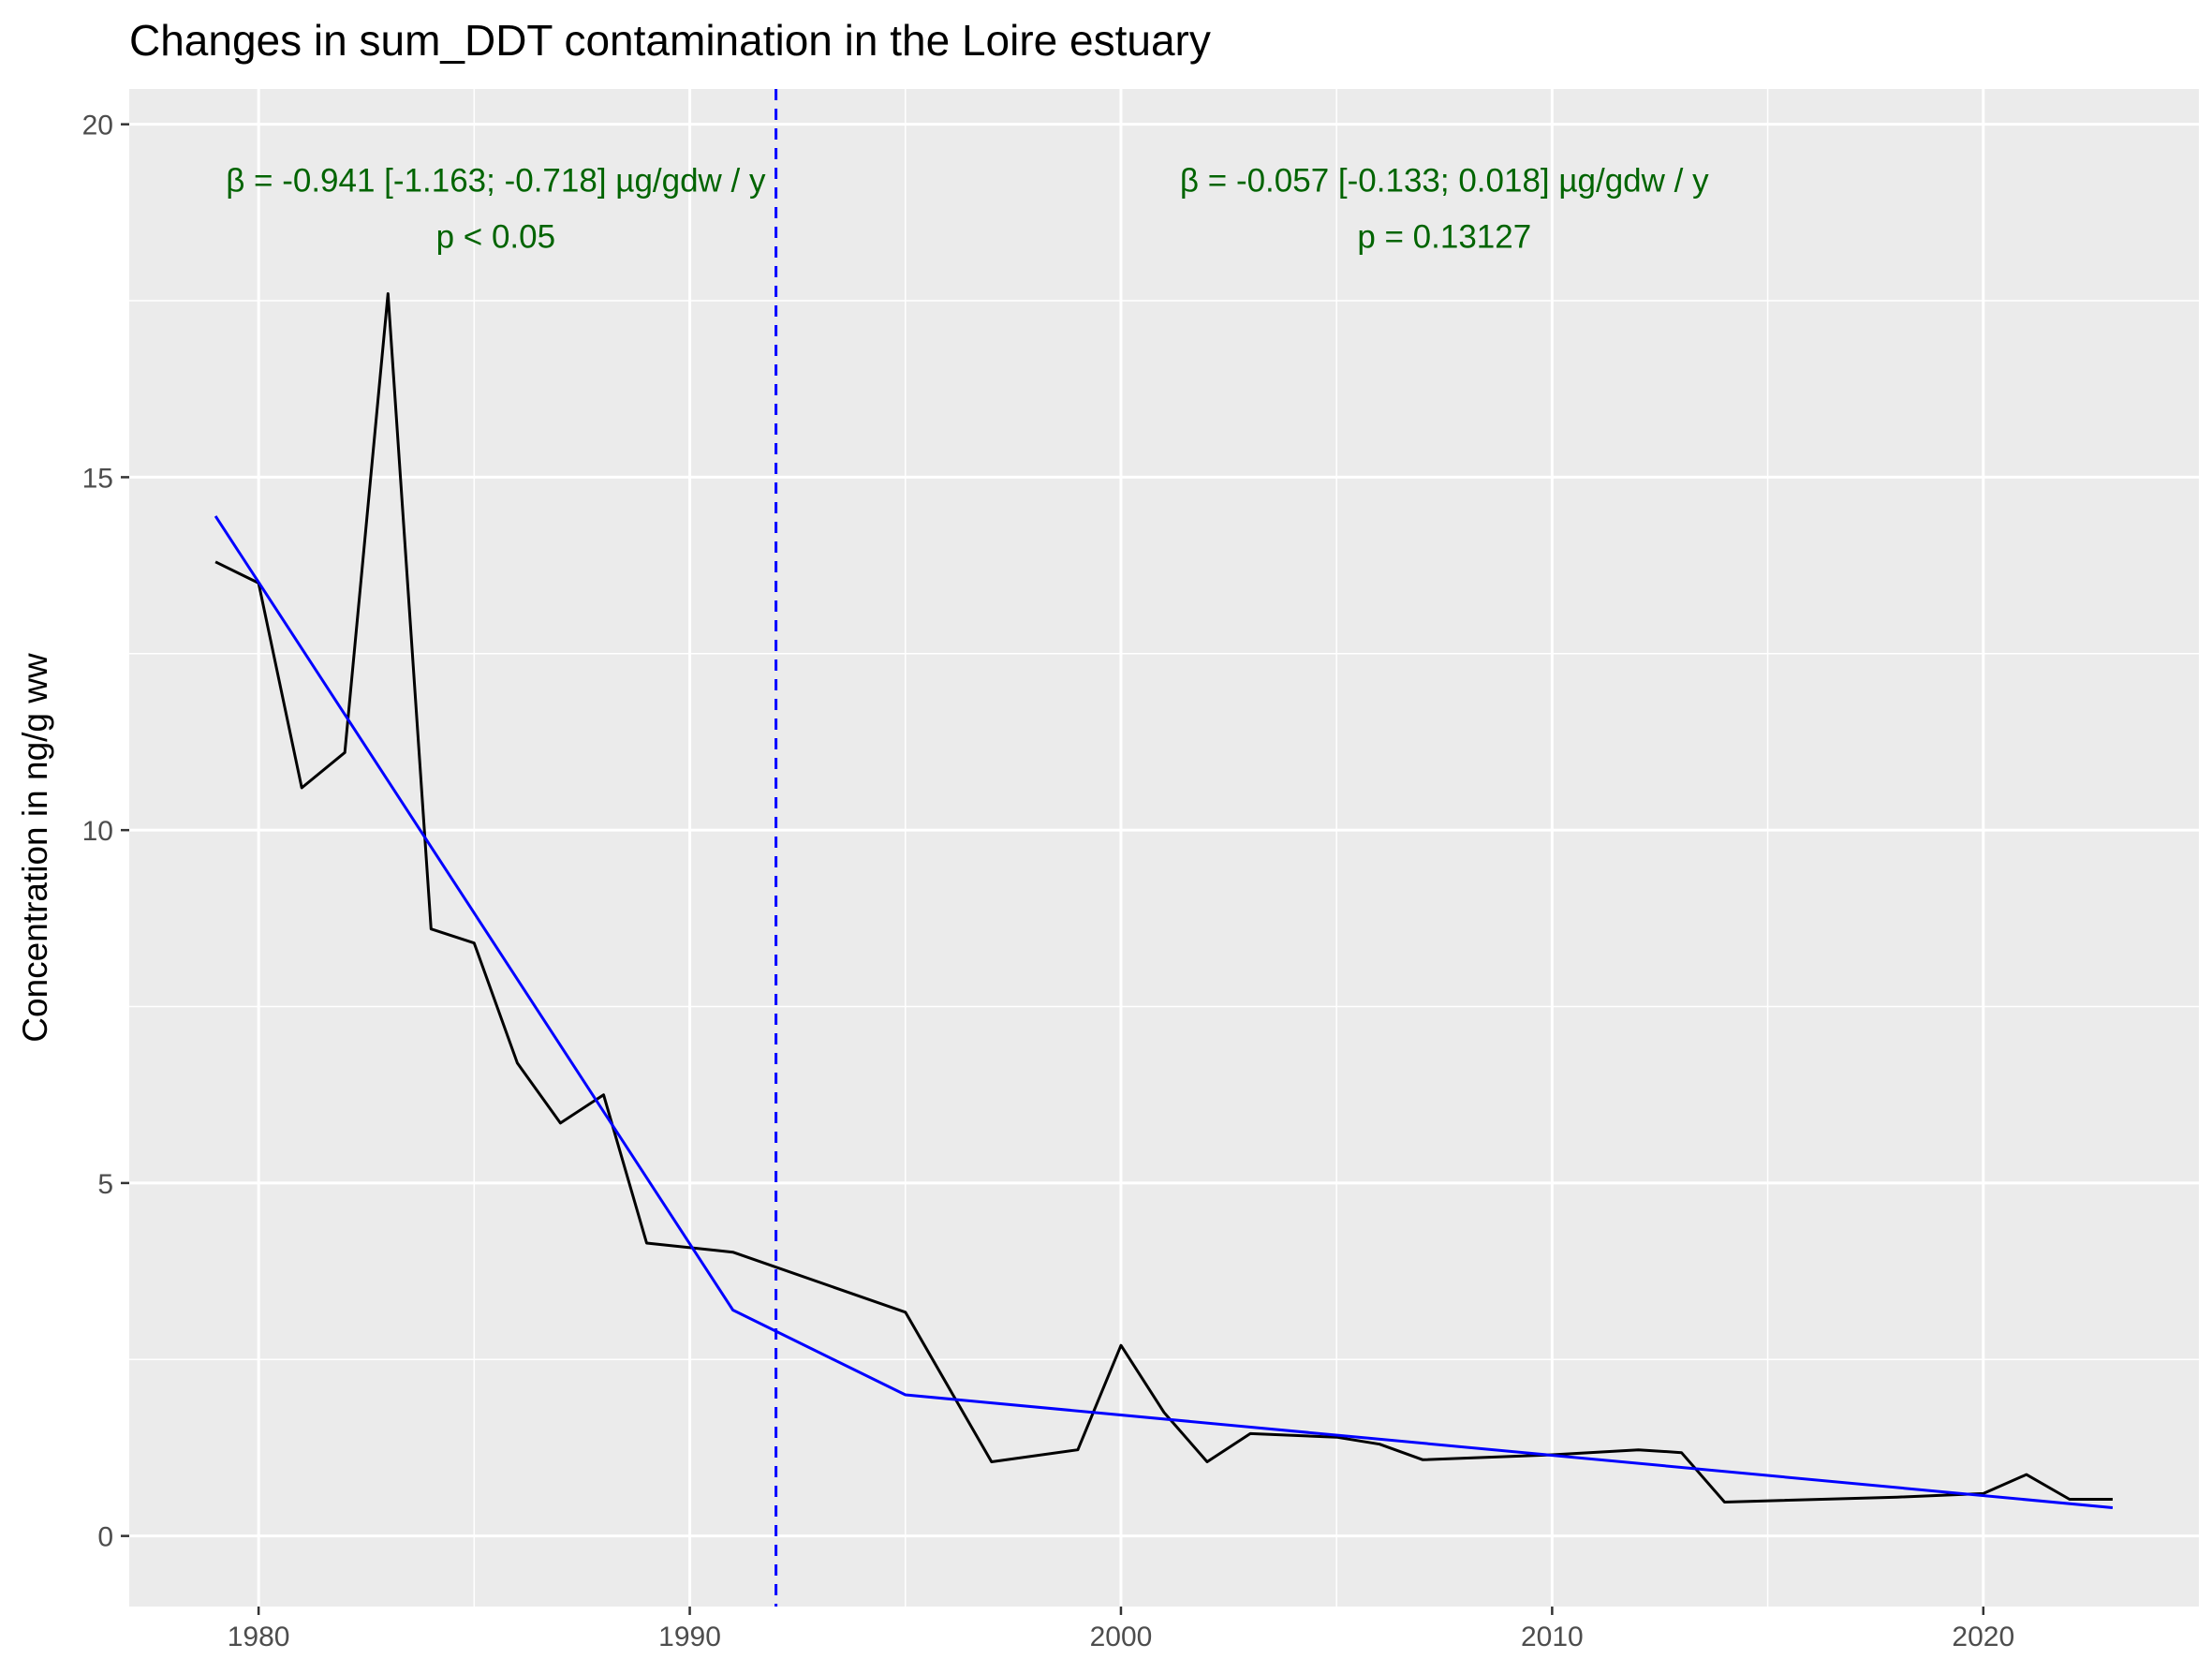  Describe the element at coordinates (105, 1185) in the screenshot. I see `y-tick-label: 5` at that location.